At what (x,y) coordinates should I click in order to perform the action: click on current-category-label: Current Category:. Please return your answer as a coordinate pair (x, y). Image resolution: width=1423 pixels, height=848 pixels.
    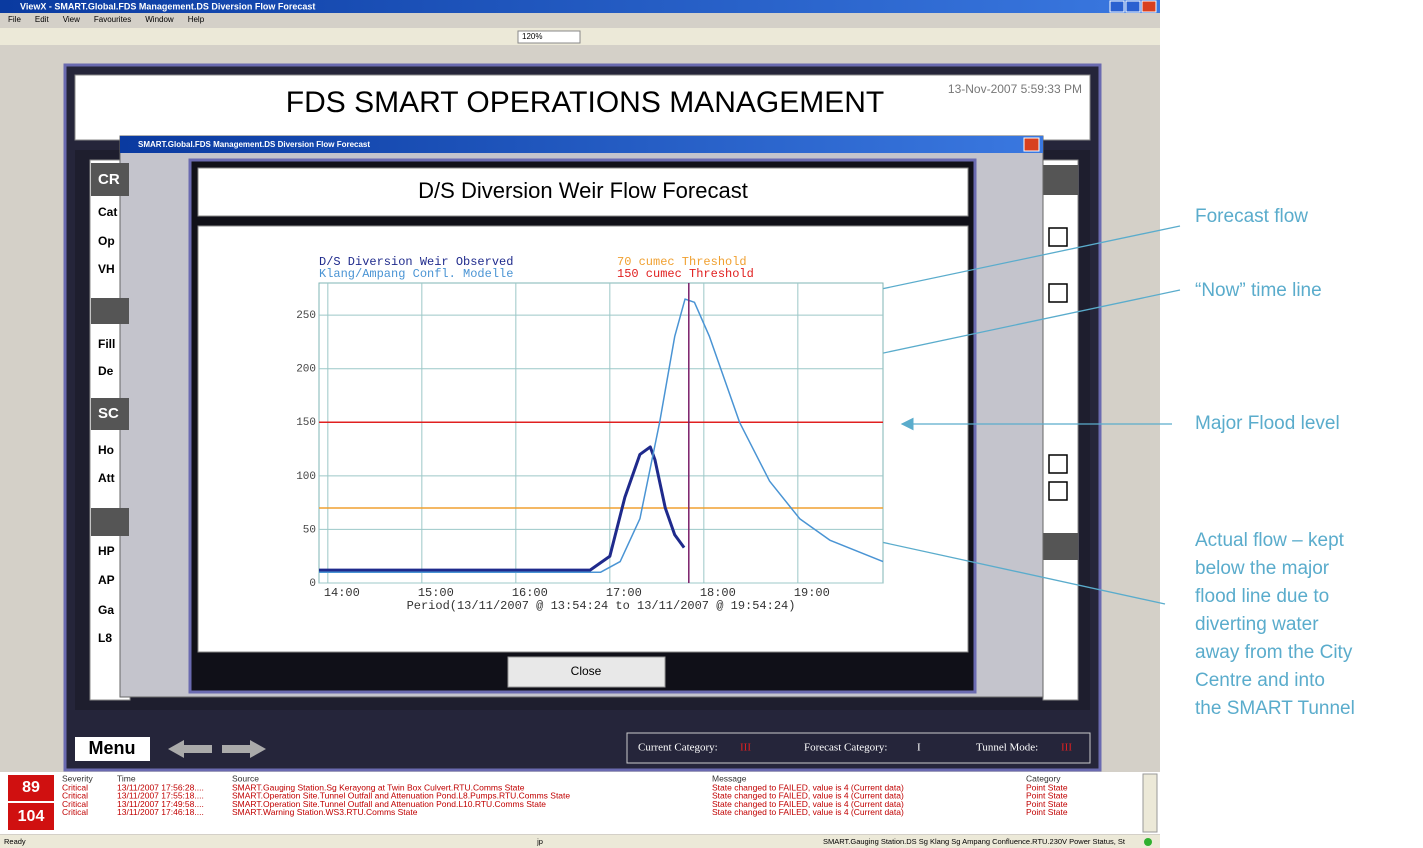
    Looking at the image, I should click on (678, 748).